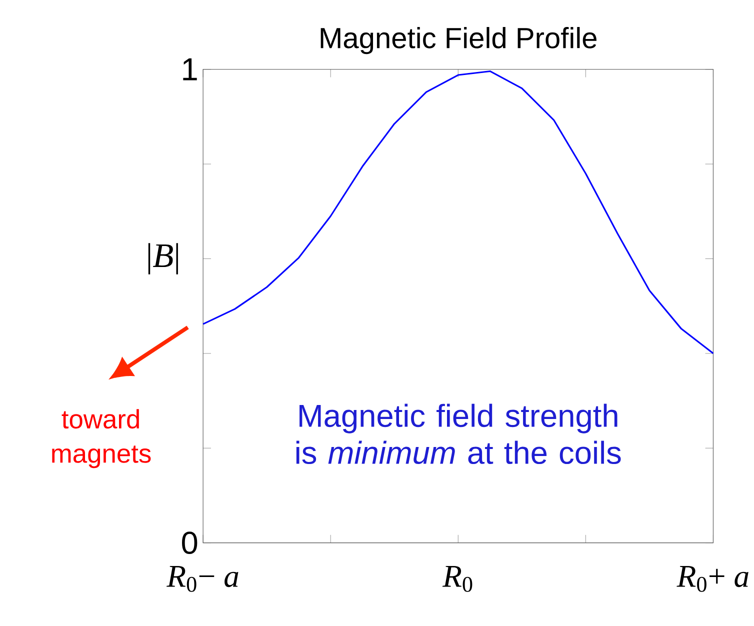  What do you see at coordinates (458, 40) in the screenshot?
I see `chart-title: Magnetic Field Profile` at bounding box center [458, 40].